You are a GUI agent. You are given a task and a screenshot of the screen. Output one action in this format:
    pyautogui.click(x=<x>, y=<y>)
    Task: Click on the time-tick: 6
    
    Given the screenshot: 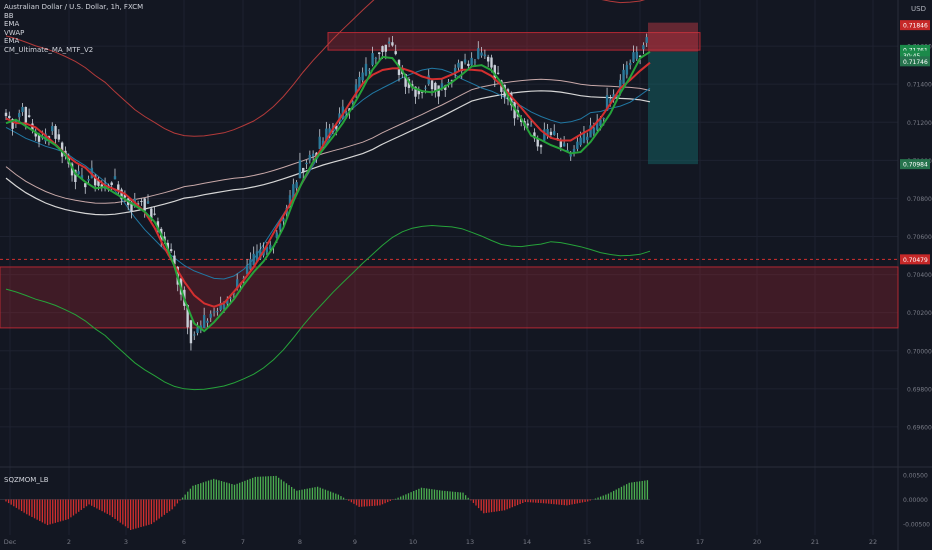 What is the action you would take?
    pyautogui.click(x=184, y=542)
    